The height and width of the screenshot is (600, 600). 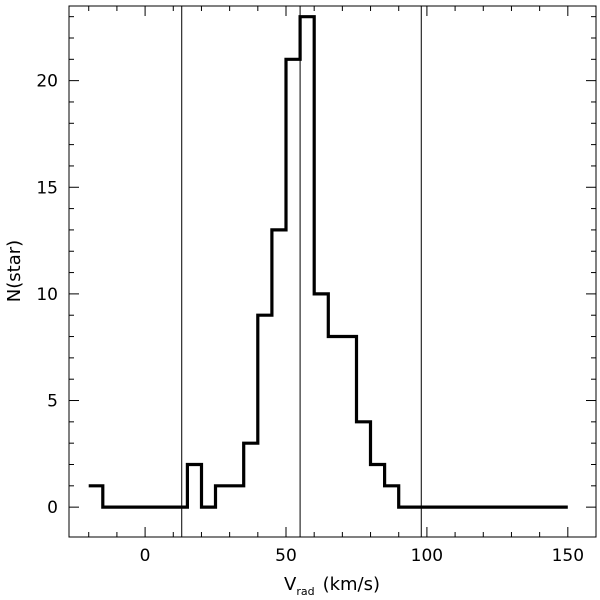 What do you see at coordinates (52, 508) in the screenshot?
I see `y-tick-label: 0` at bounding box center [52, 508].